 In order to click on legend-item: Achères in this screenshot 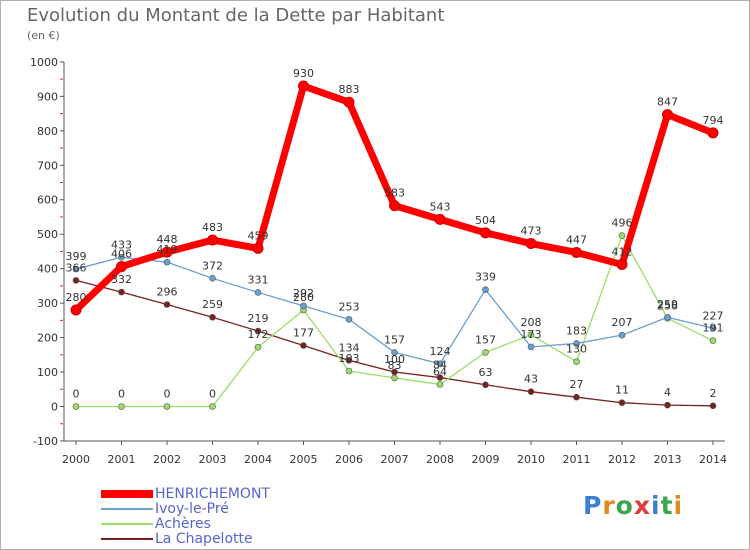, I will do `click(156, 524)`.